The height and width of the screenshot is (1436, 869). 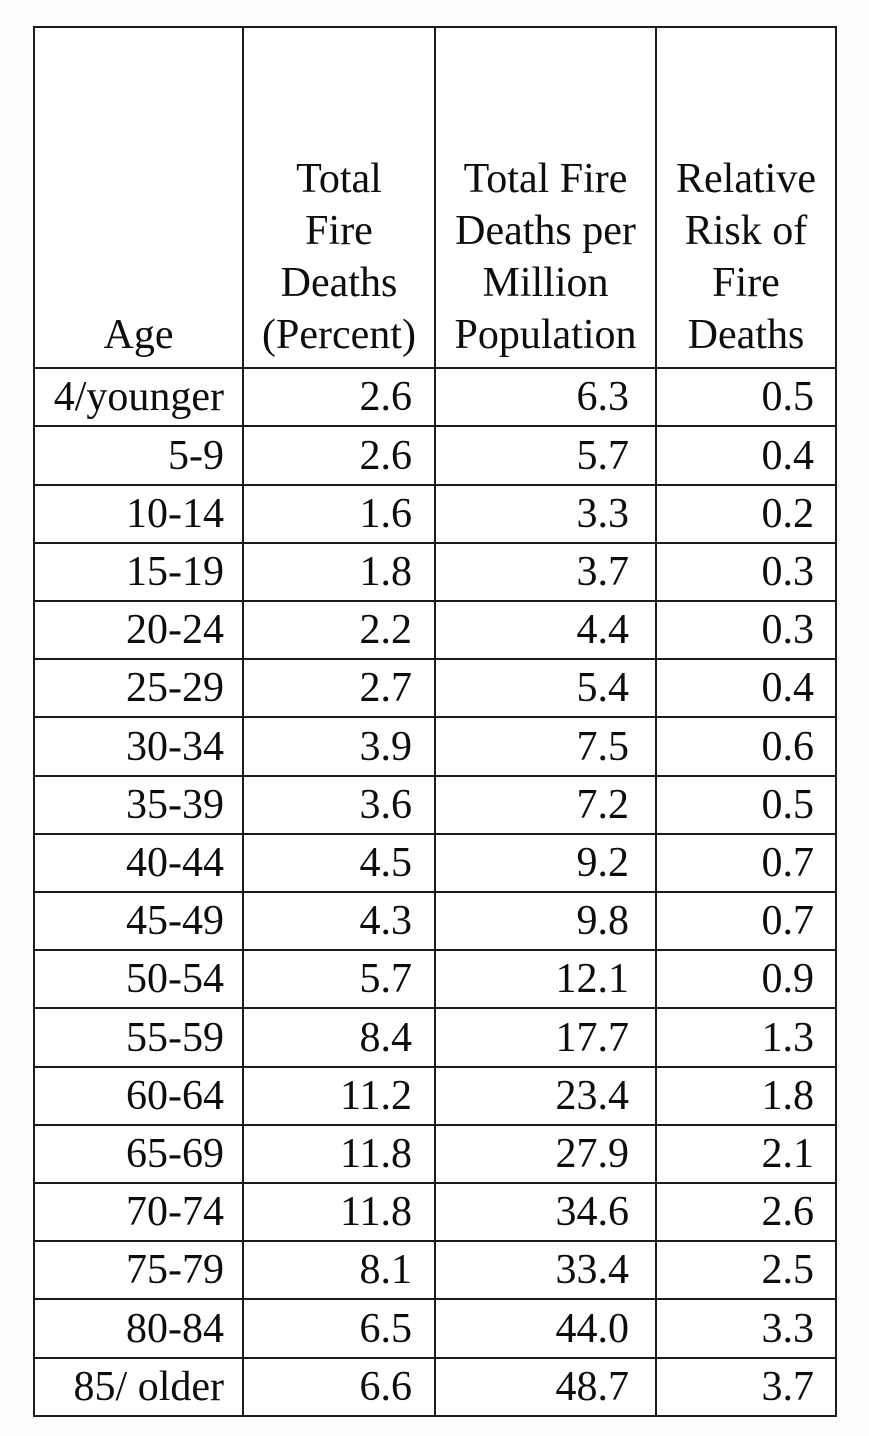 What do you see at coordinates (138, 1095) in the screenshot?
I see `age-cell: 60-64` at bounding box center [138, 1095].